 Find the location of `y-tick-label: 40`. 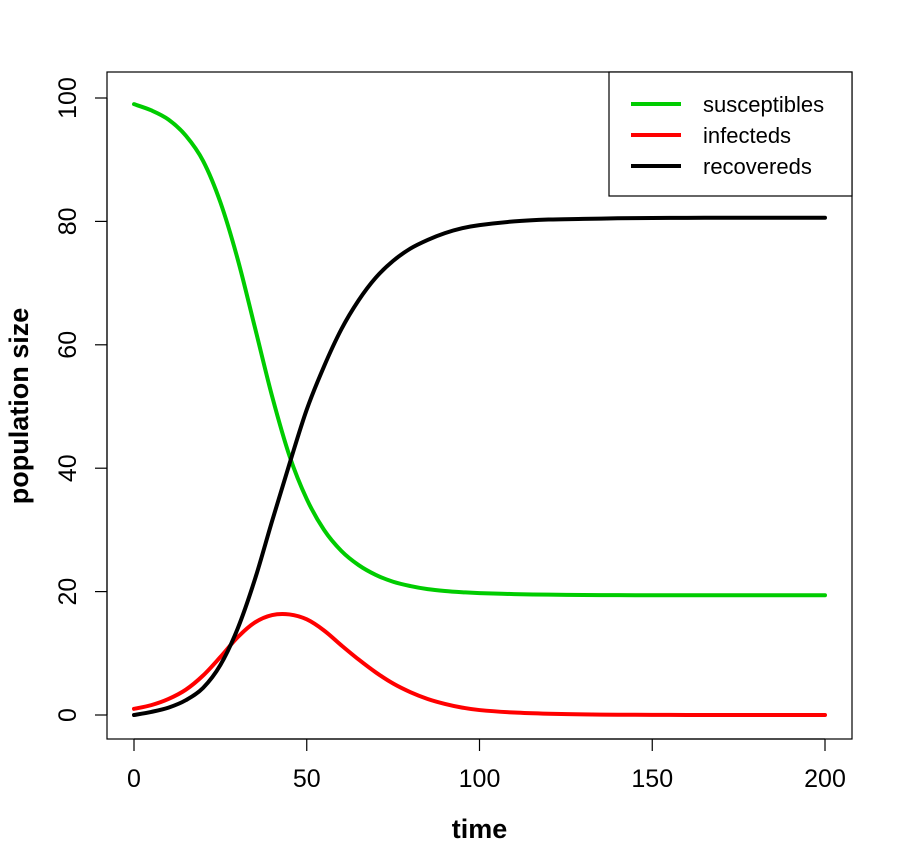

y-tick-label: 40 is located at coordinates (68, 468).